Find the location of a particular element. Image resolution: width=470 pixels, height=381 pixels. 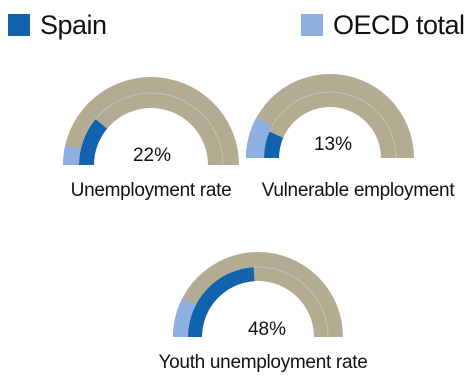

gauge-lane-divider is located at coordinates (330, 125).